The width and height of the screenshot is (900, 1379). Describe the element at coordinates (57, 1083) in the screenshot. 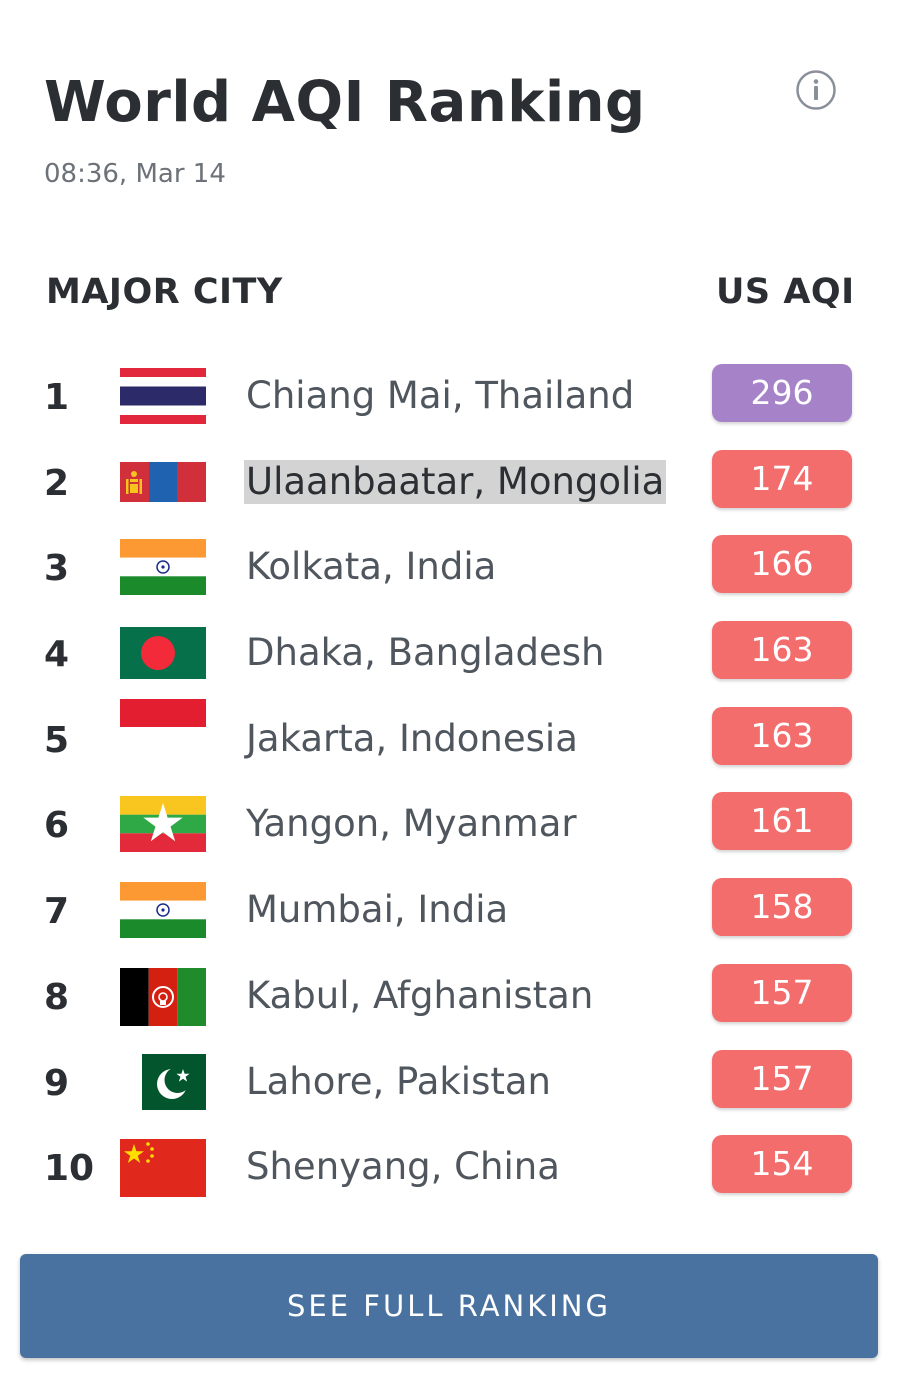

I see `rank-number: 9` at that location.